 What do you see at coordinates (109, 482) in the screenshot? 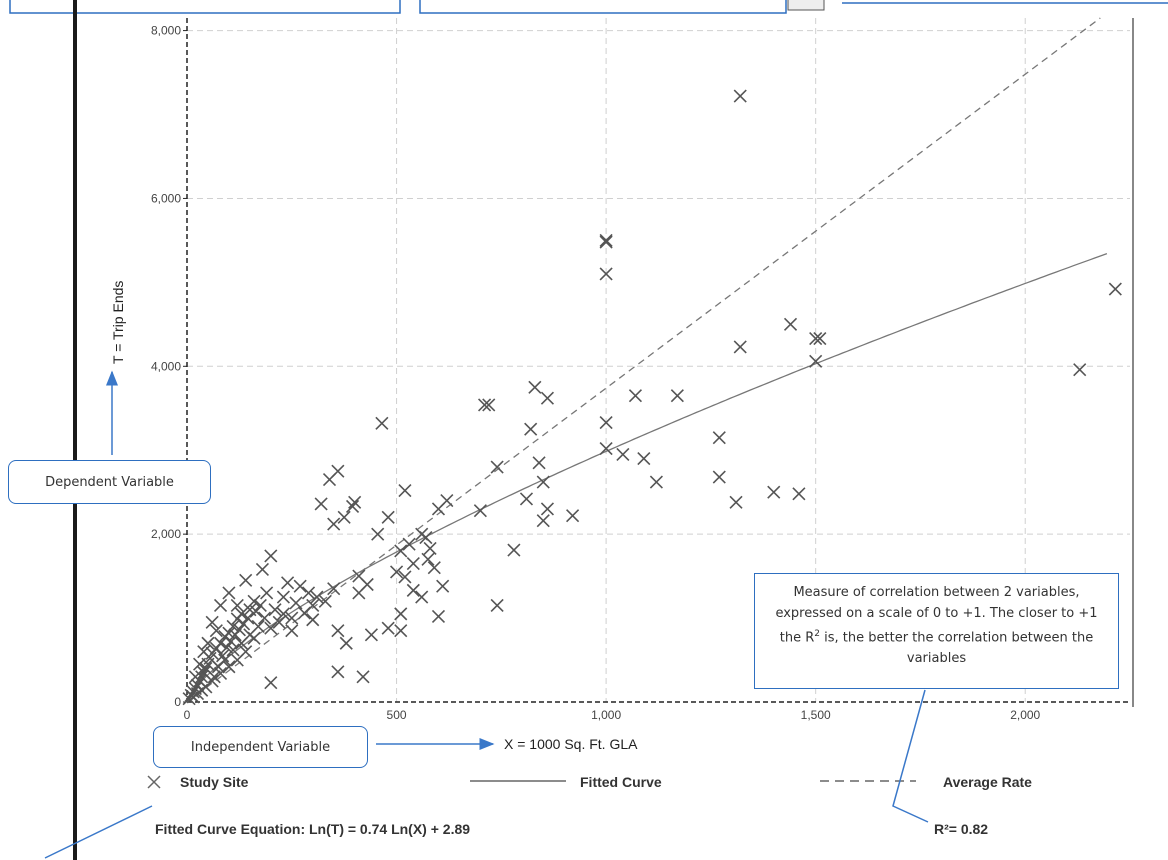
I see `dependent-variable-callout: Dependent Variable` at bounding box center [109, 482].